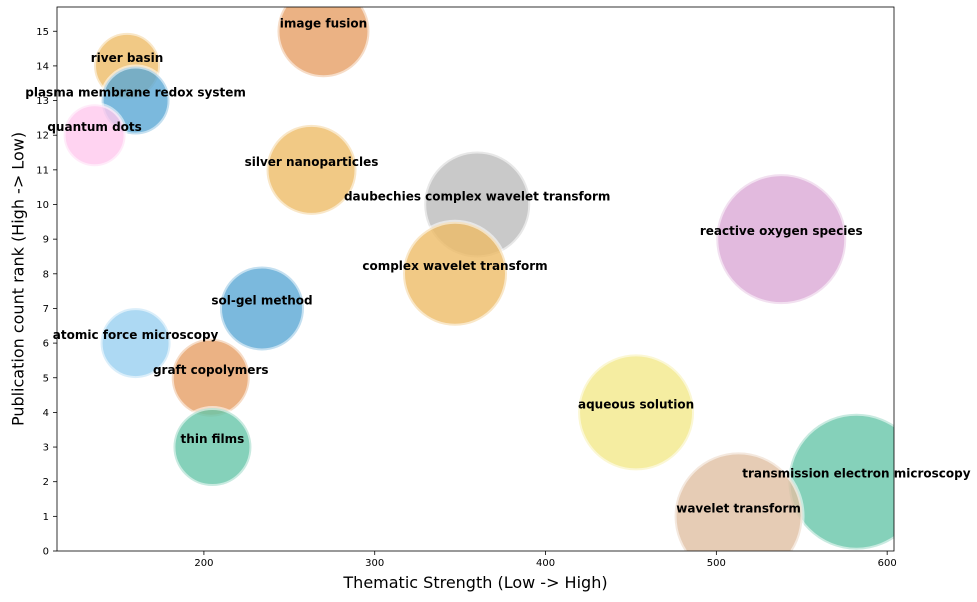 Image resolution: width=977 pixels, height=602 pixels. Describe the element at coordinates (46, 482) in the screenshot. I see `y-tick-label: 2` at that location.